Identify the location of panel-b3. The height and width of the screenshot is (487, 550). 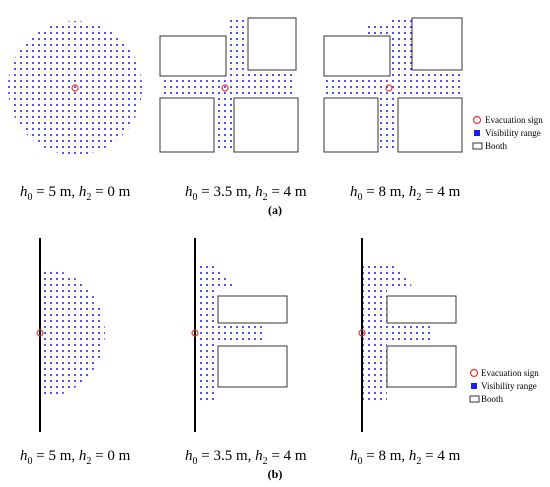
(407, 335).